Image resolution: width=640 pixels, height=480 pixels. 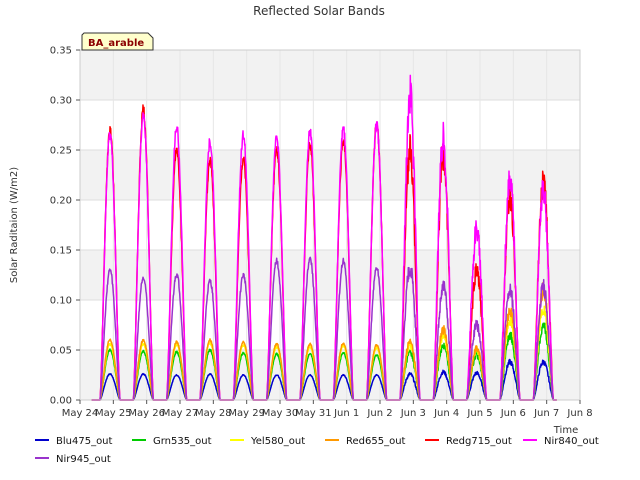 I want to click on x-tick-label: Jun 8, so click(x=579, y=413).